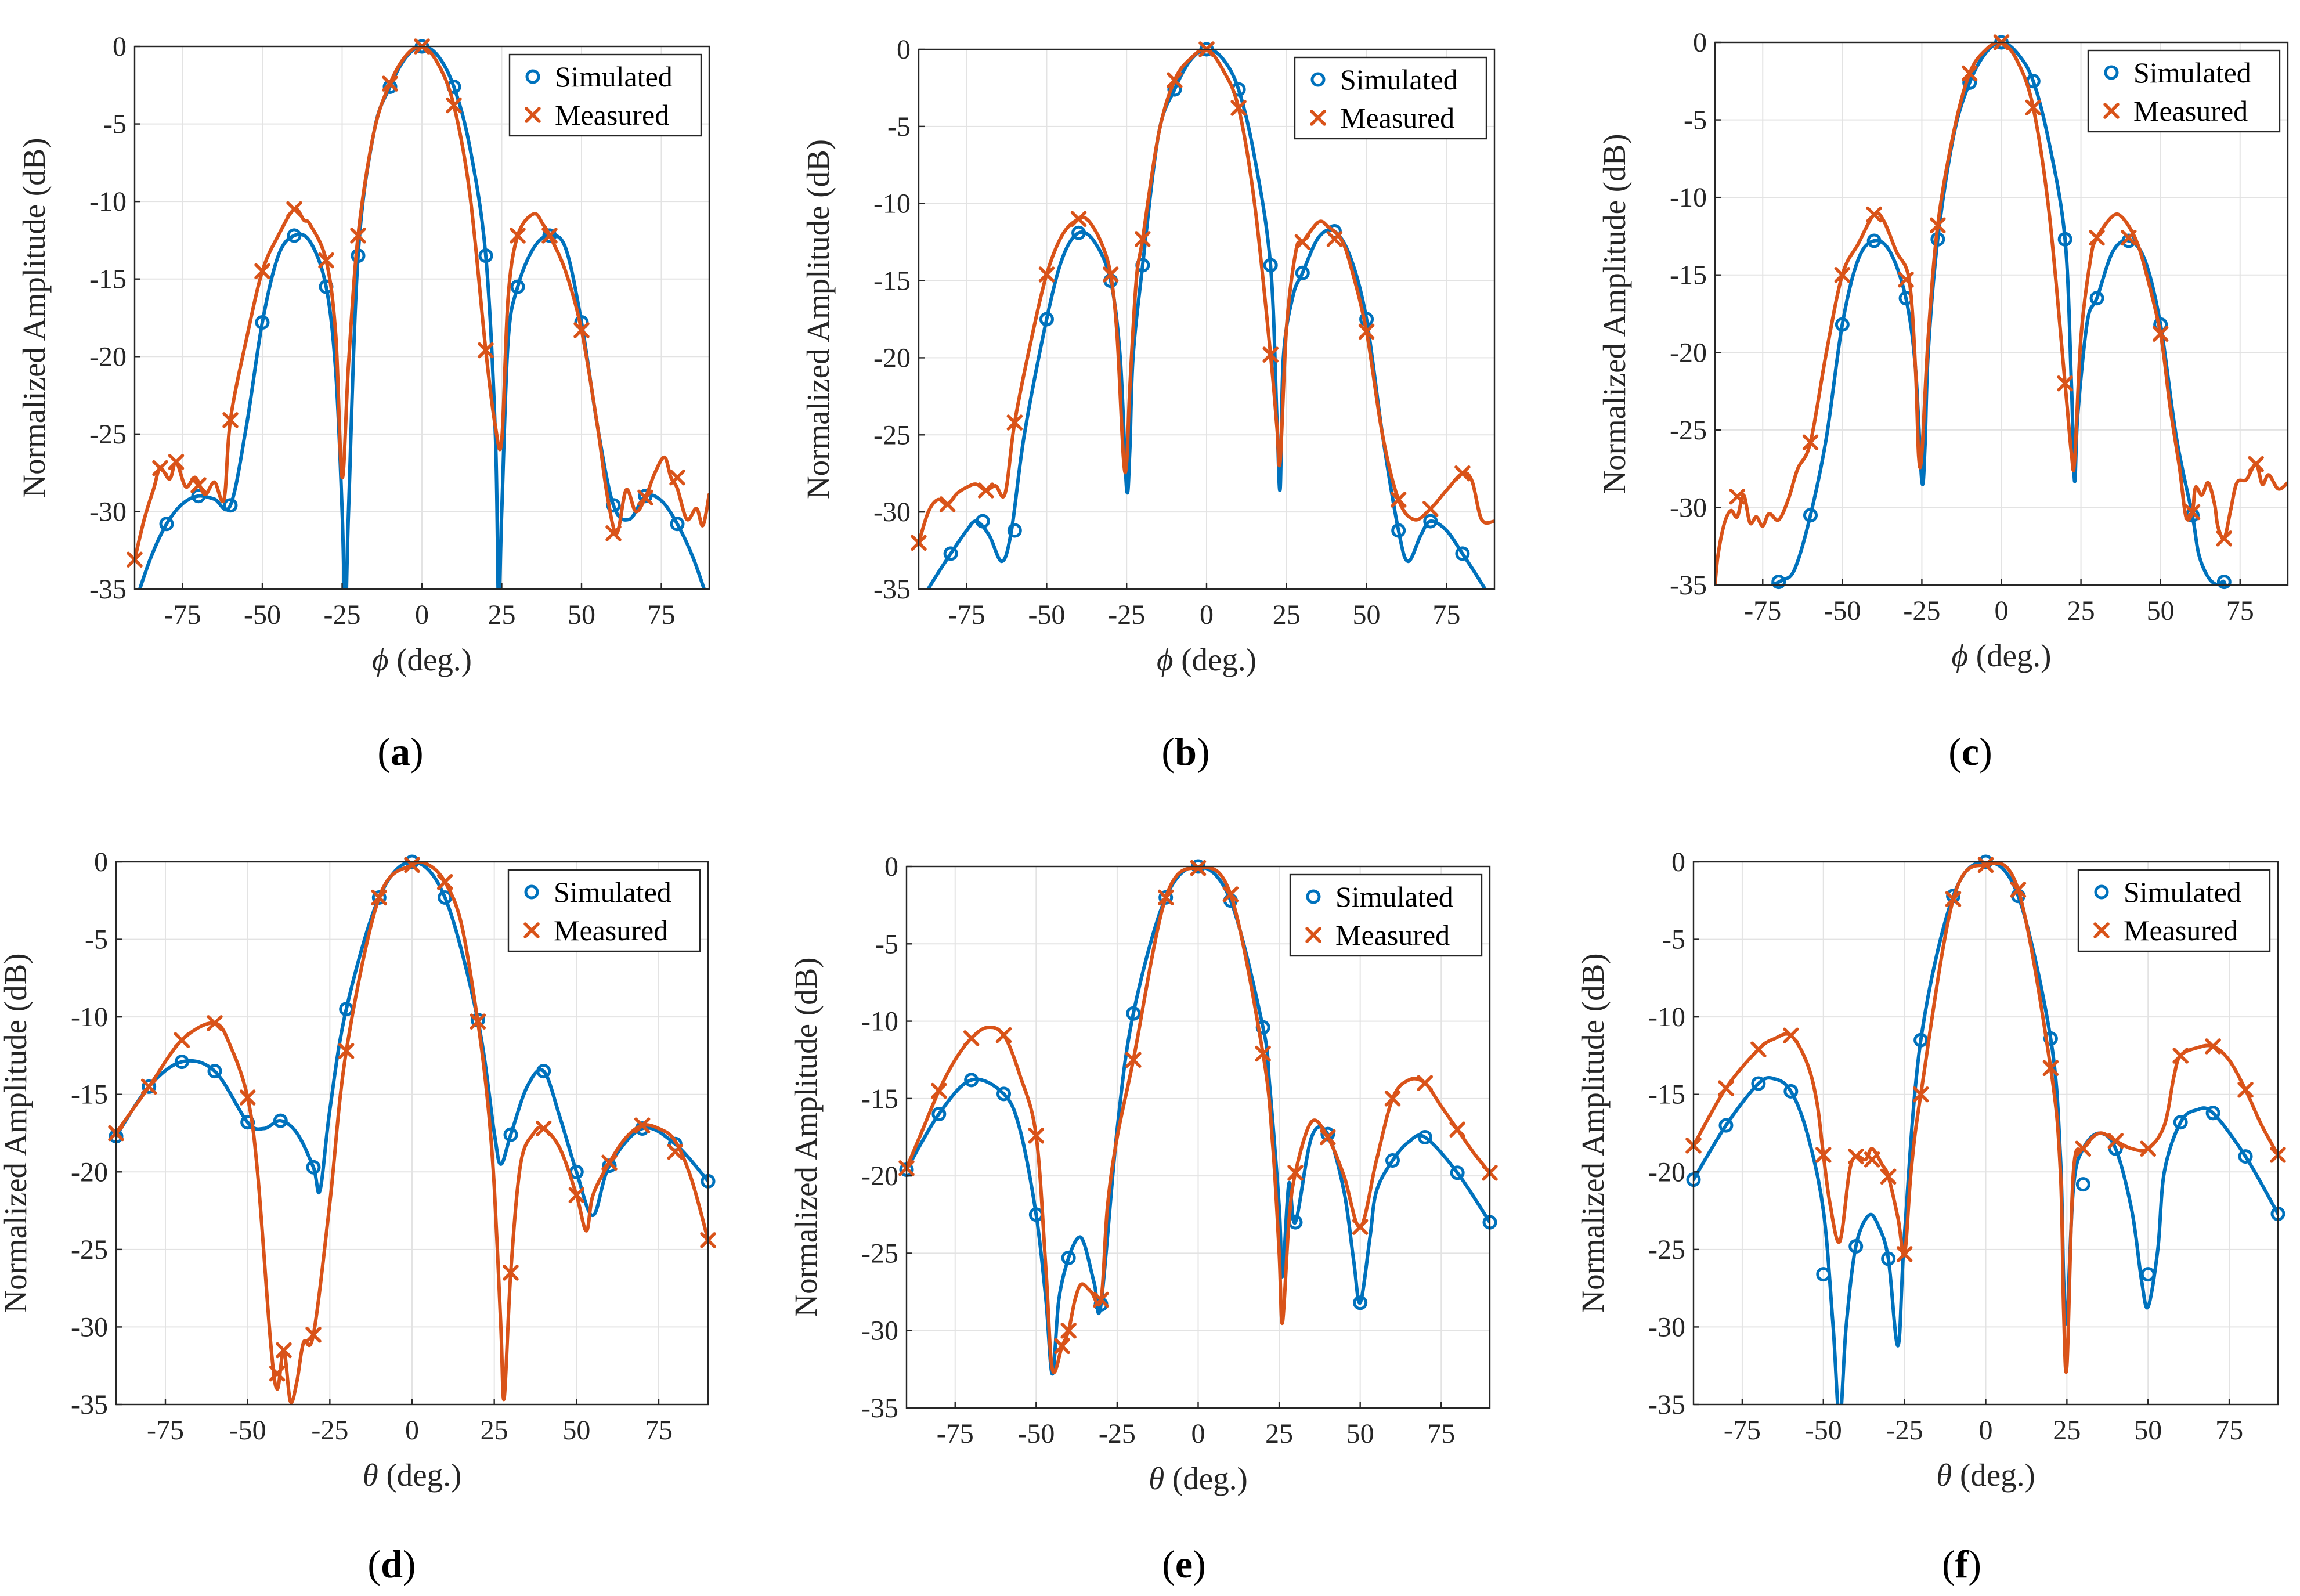  Describe the element at coordinates (1985, 1475) in the screenshot. I see `x-axis-label: θ (deg.)` at that location.